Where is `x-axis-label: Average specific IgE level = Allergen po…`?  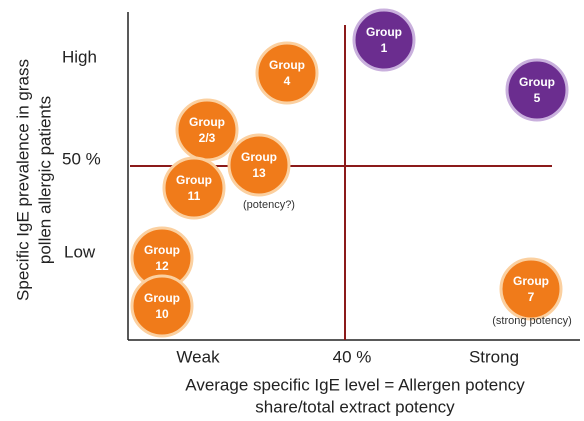 x-axis-label: Average specific IgE level = Allergen po… is located at coordinates (355, 384).